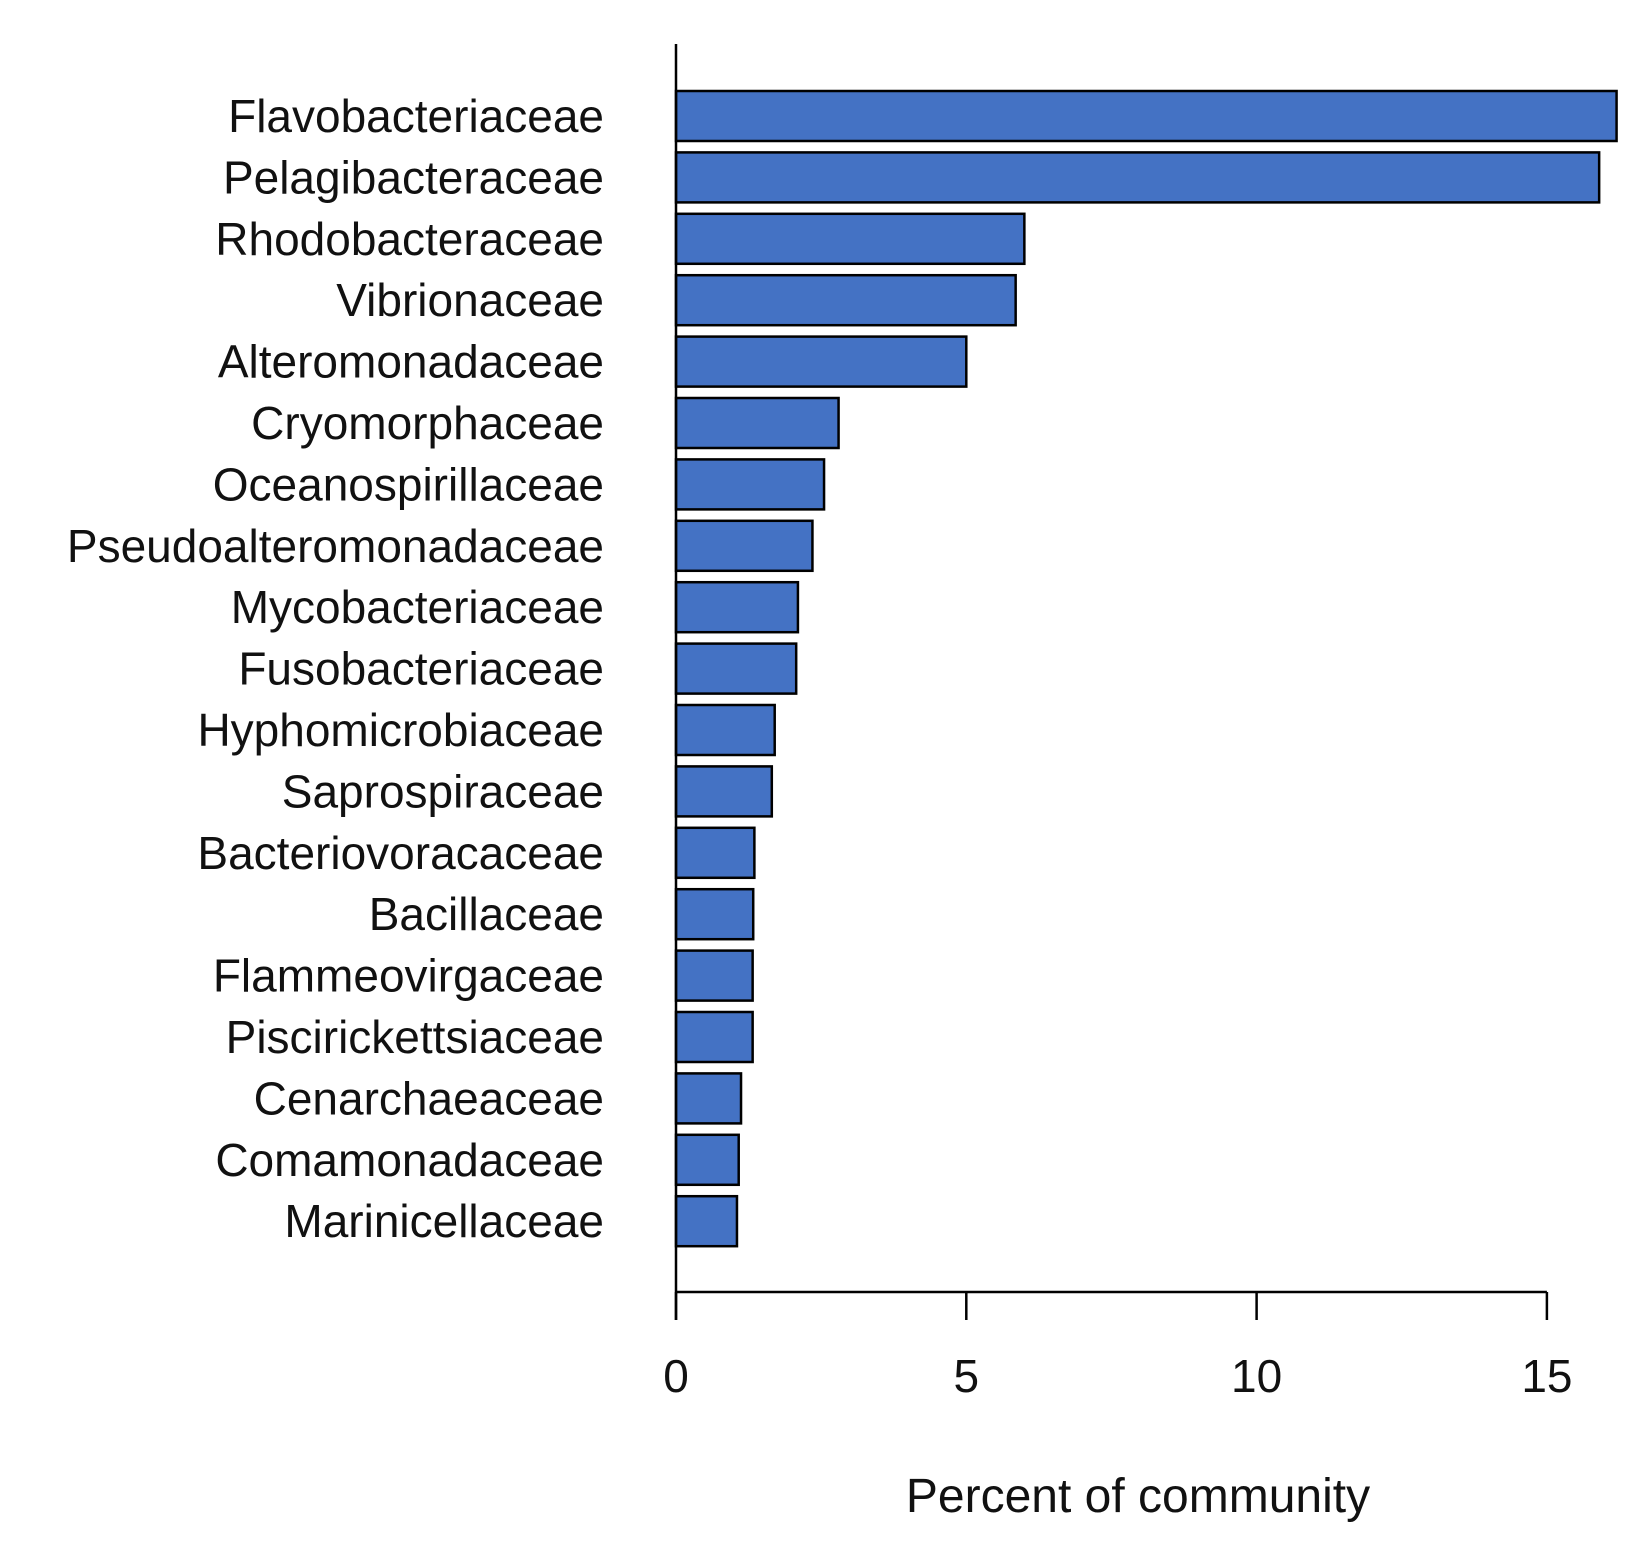 This screenshot has height=1564, width=1632. I want to click on category-label: Cenarchaeaceae, so click(429, 1098).